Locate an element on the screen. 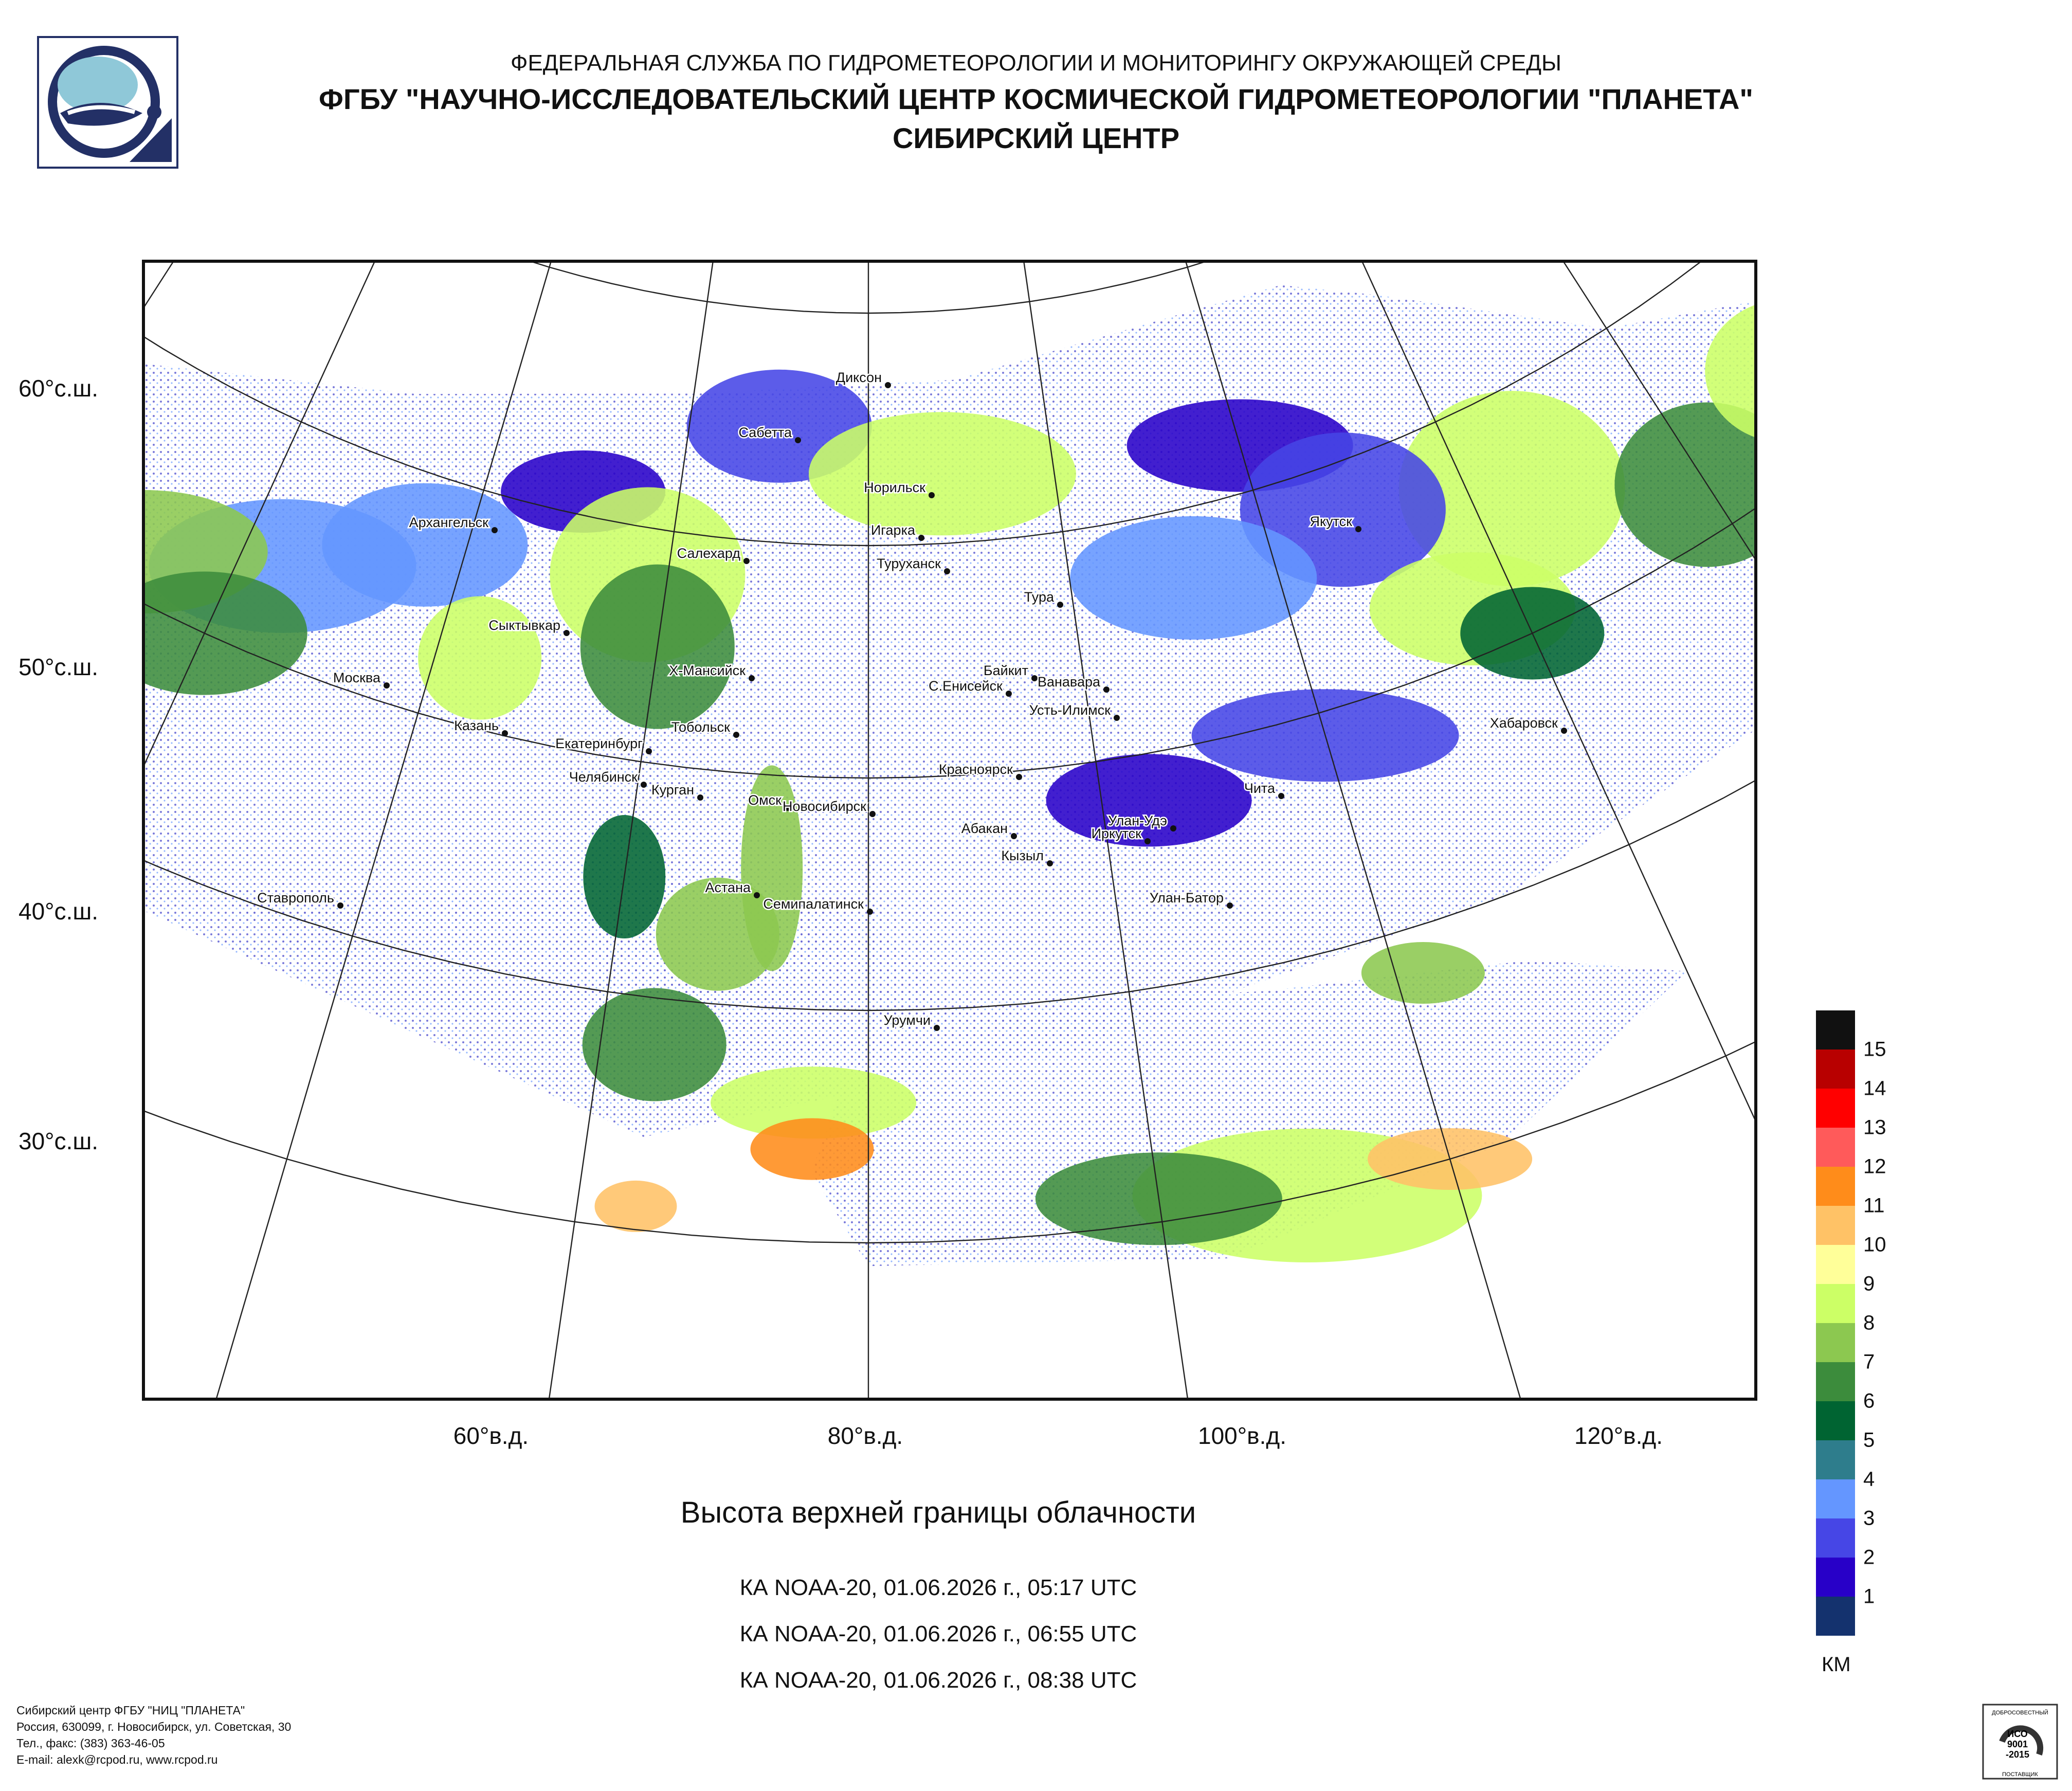  cert-bottom: ПОСТАВЩИК is located at coordinates (2020, 1774).